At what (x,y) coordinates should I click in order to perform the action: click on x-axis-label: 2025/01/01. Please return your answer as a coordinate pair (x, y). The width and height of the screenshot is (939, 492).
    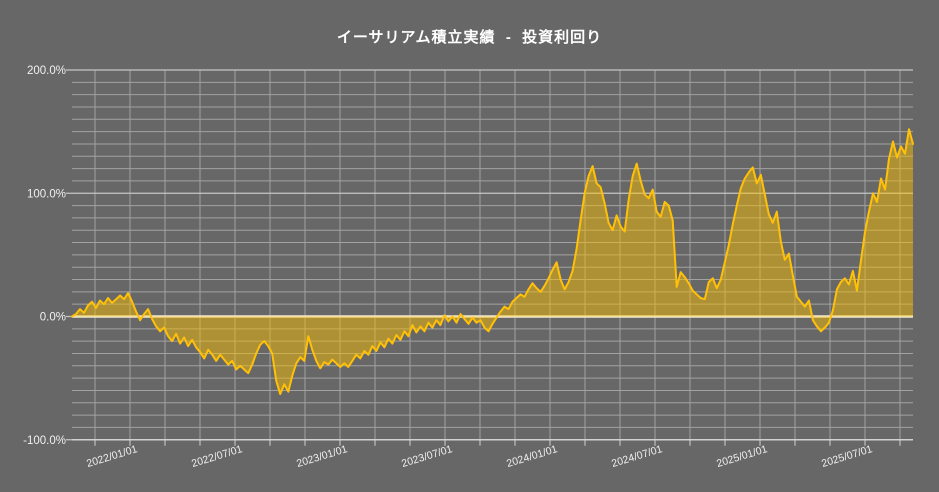
    Looking at the image, I should click on (742, 456).